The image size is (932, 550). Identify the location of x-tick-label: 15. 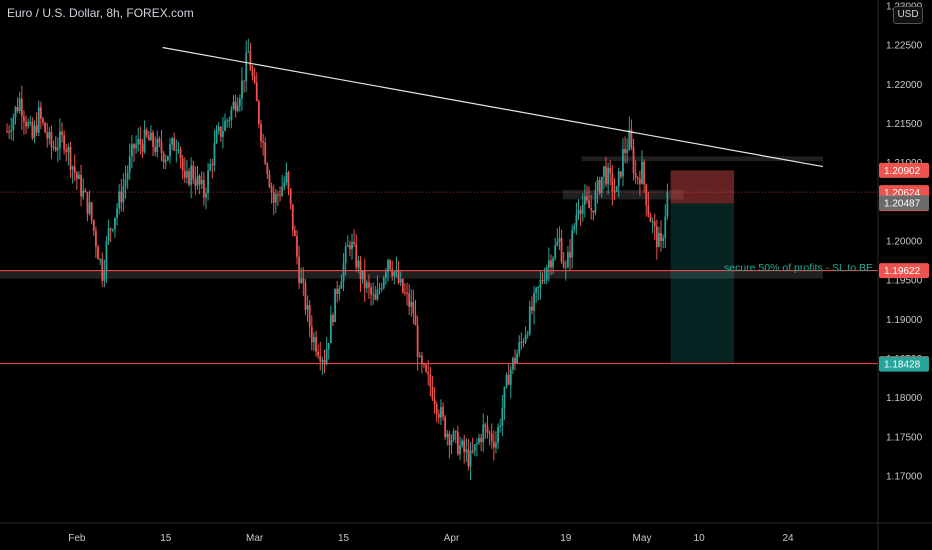
(344, 538).